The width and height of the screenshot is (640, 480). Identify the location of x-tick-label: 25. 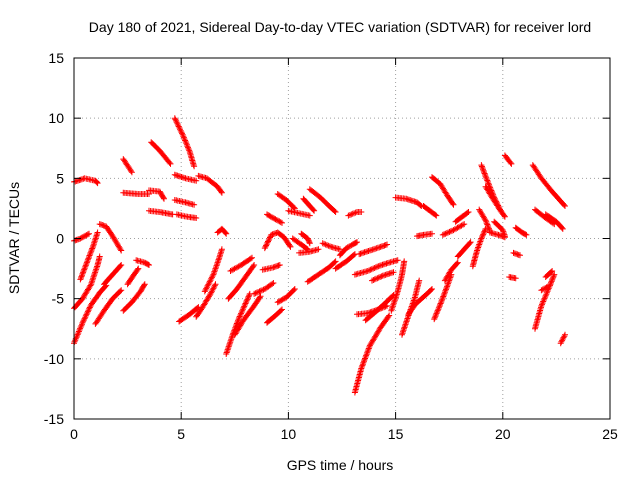
(610, 434).